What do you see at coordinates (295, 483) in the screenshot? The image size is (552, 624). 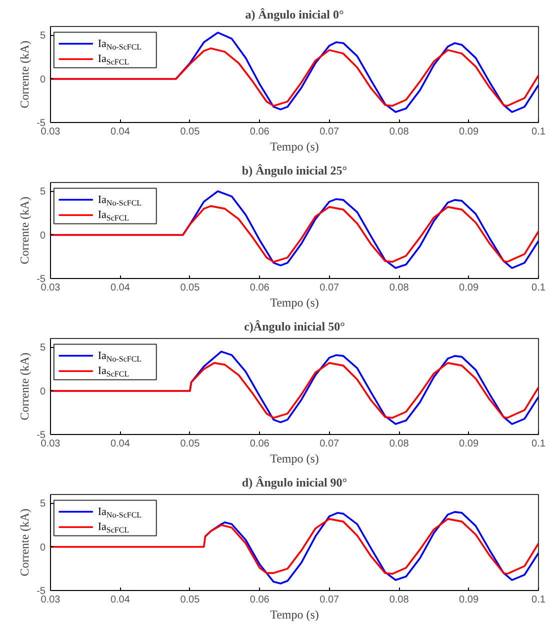 I see `chart-title: d) Ângulo inicial 90°` at bounding box center [295, 483].